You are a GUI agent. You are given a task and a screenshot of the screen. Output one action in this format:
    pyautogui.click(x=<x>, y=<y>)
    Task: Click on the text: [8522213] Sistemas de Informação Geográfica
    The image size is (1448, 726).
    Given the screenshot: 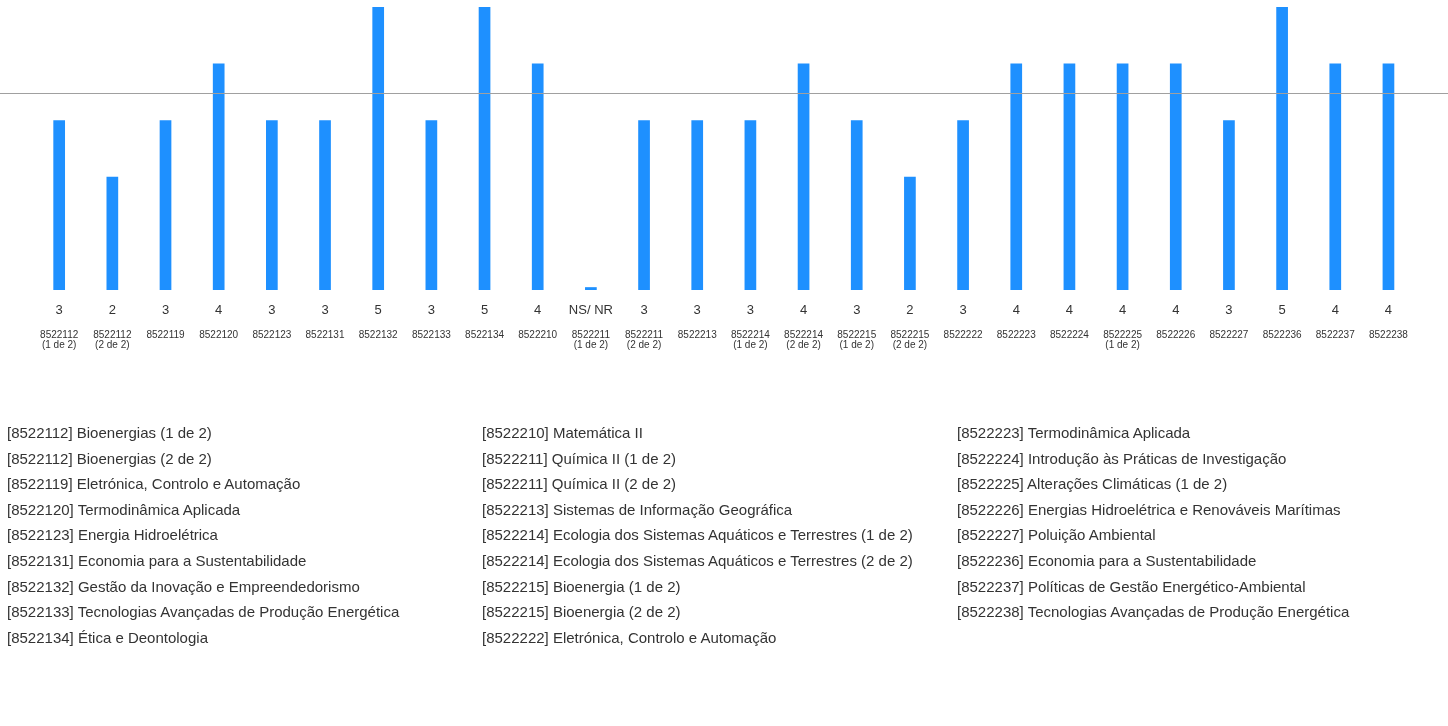 What is the action you would take?
    pyautogui.click(x=638, y=509)
    